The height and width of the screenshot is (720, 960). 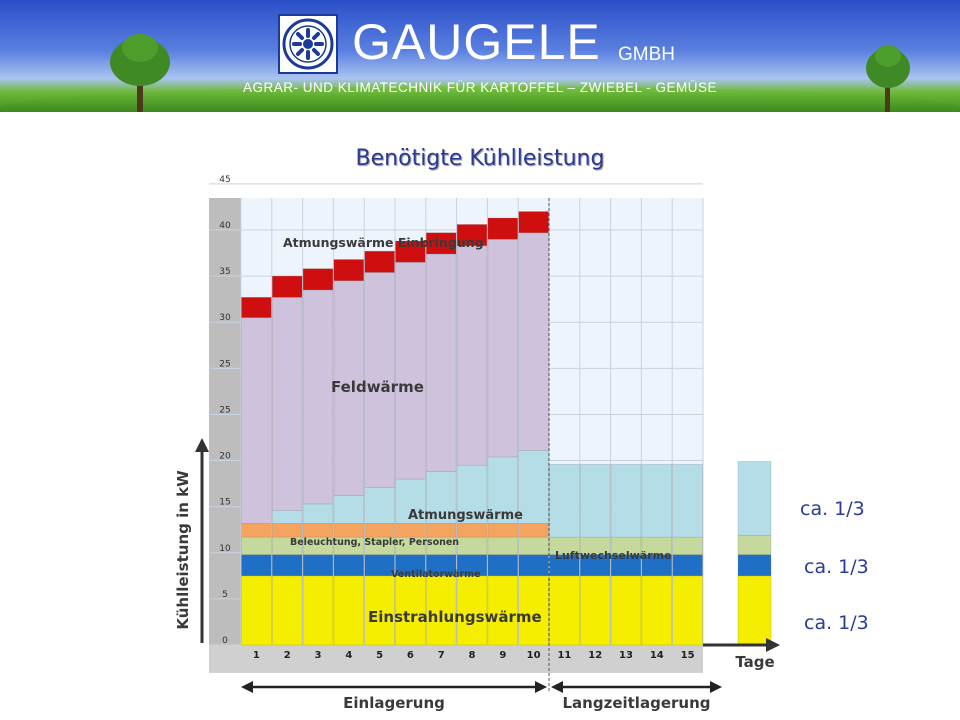 What do you see at coordinates (140, 73) in the screenshot?
I see `tree-left-icon` at bounding box center [140, 73].